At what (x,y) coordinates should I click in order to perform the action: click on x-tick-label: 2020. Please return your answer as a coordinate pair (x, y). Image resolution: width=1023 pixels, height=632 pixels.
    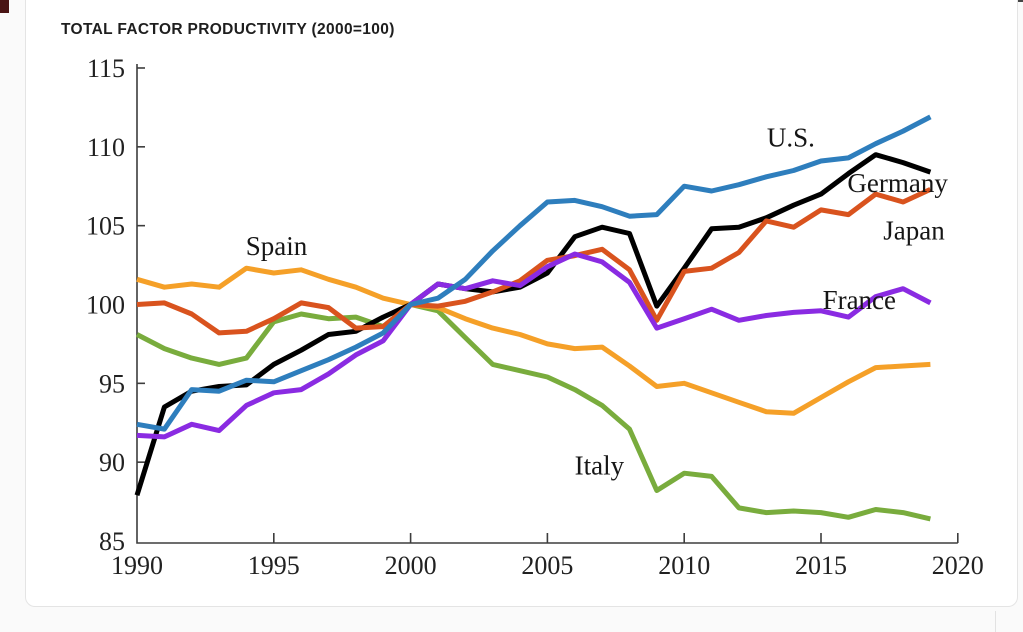
    Looking at the image, I should click on (958, 565).